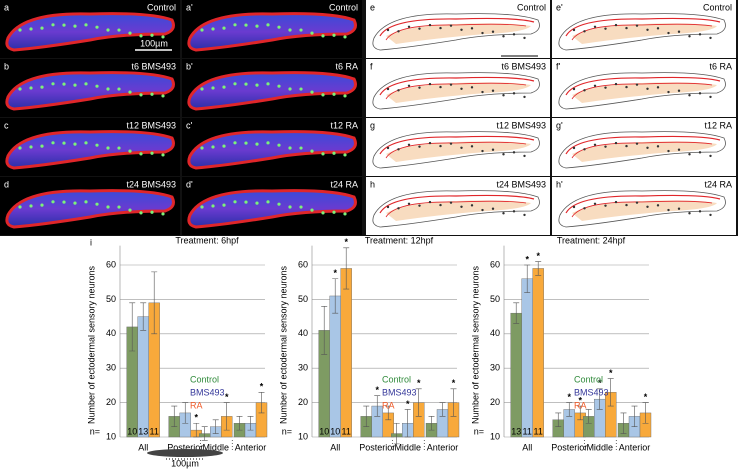 The height and width of the screenshot is (469, 738). What do you see at coordinates (443, 447) in the screenshot?
I see `x-tick-label: Anterior` at bounding box center [443, 447].